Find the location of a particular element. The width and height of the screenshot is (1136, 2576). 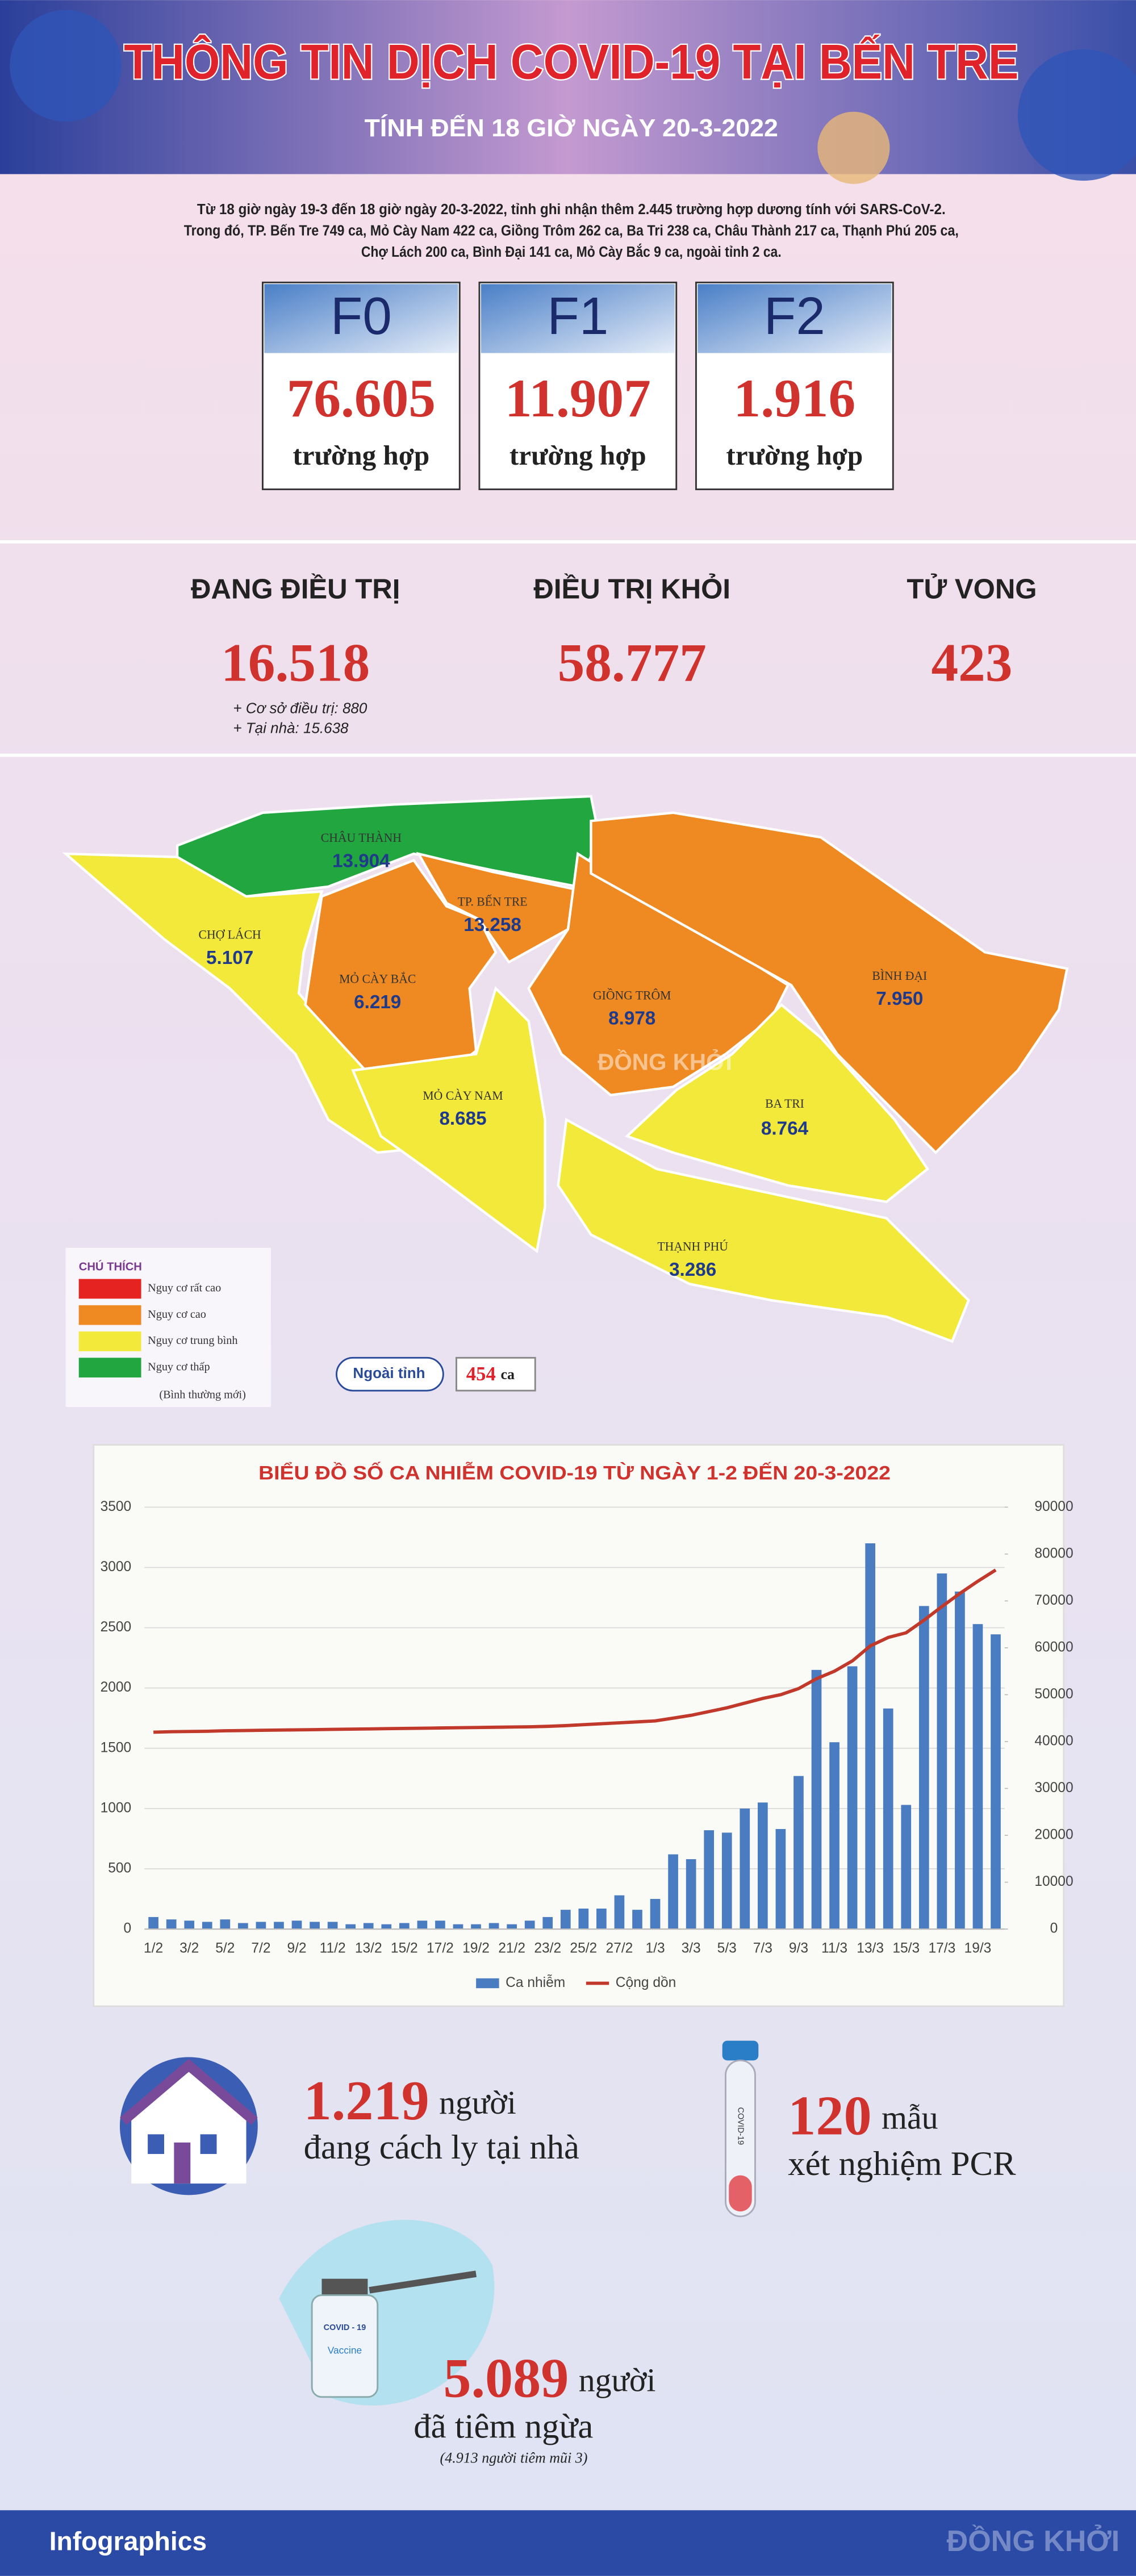

stat-note: (4.913 người tiêm mũi 3) is located at coordinates (514, 2458).